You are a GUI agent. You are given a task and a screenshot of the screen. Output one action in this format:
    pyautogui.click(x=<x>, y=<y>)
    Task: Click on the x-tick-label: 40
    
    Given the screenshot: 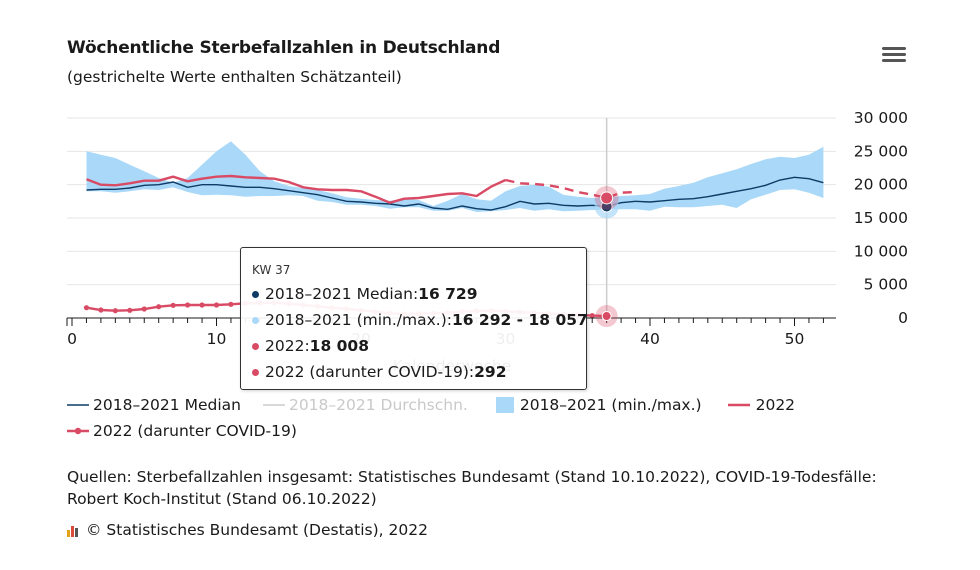 What is the action you would take?
    pyautogui.click(x=650, y=339)
    